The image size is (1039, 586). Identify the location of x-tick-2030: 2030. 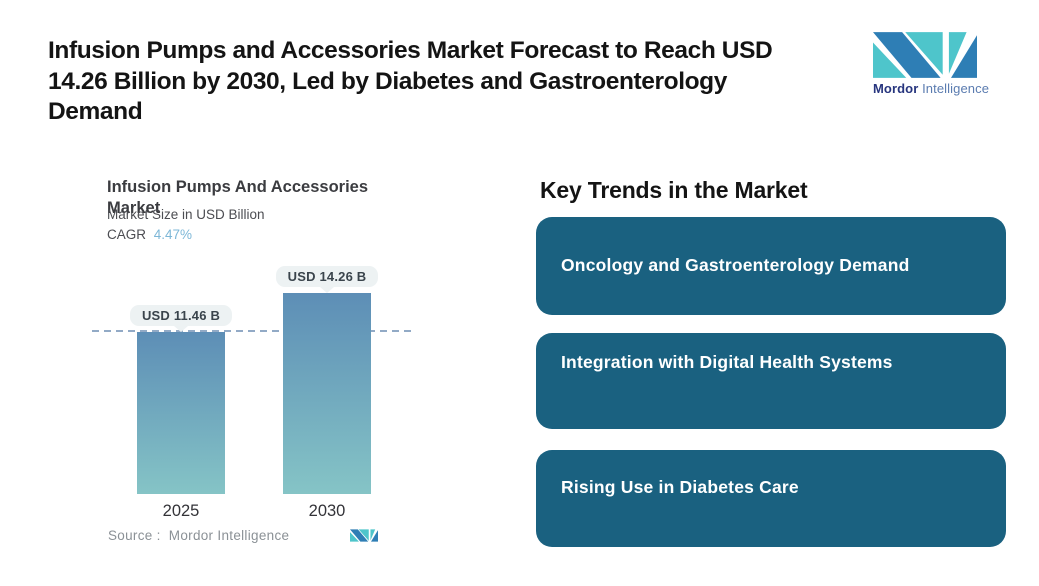
(327, 511).